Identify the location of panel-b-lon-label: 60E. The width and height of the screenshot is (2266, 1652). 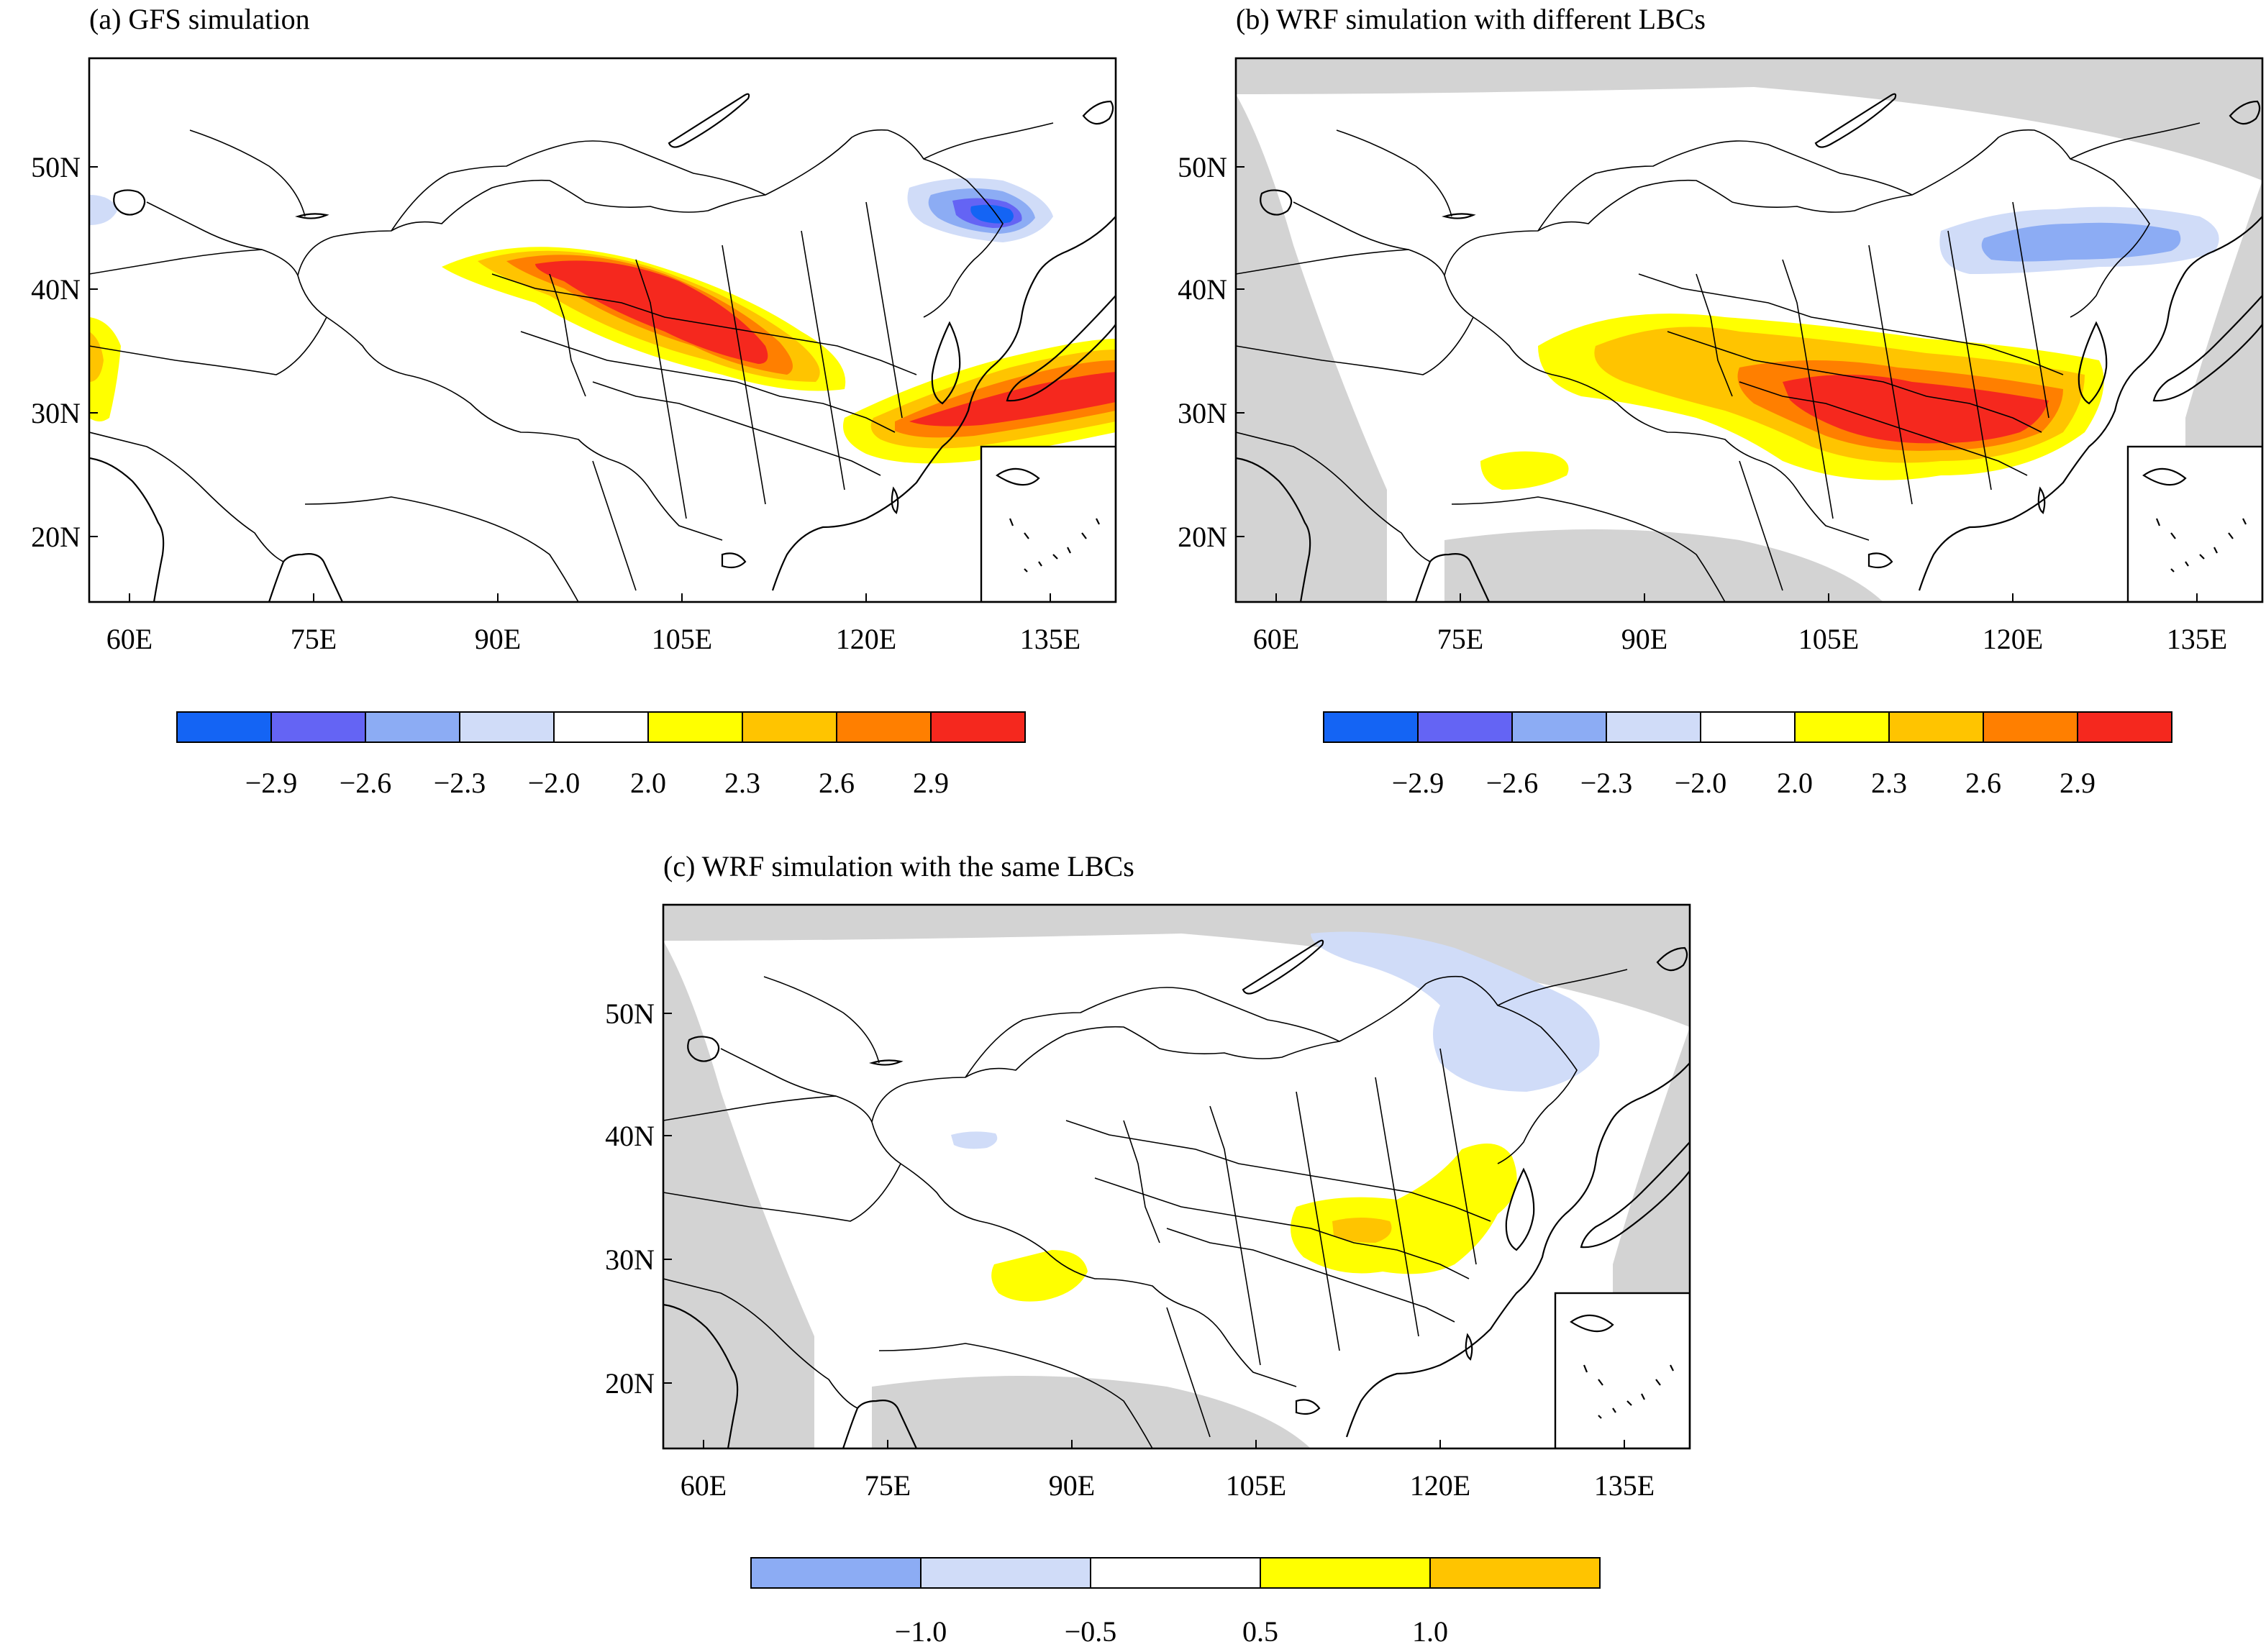
(1276, 639).